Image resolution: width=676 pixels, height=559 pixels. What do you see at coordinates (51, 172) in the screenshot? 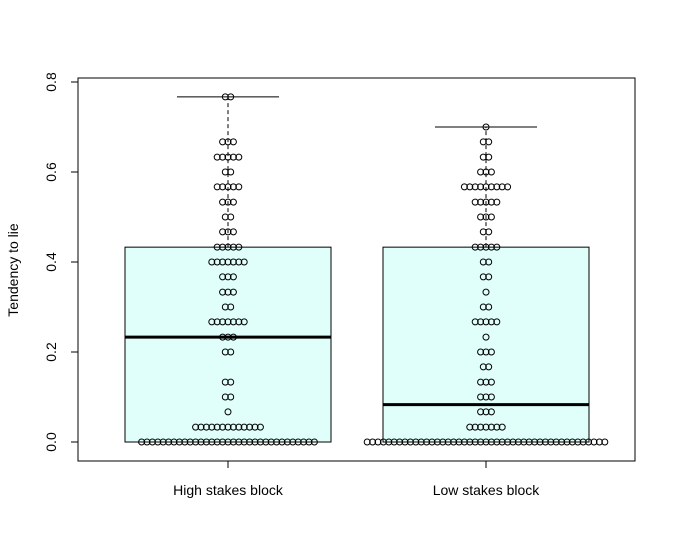
I see `y-tick-label: 0.6` at bounding box center [51, 172].